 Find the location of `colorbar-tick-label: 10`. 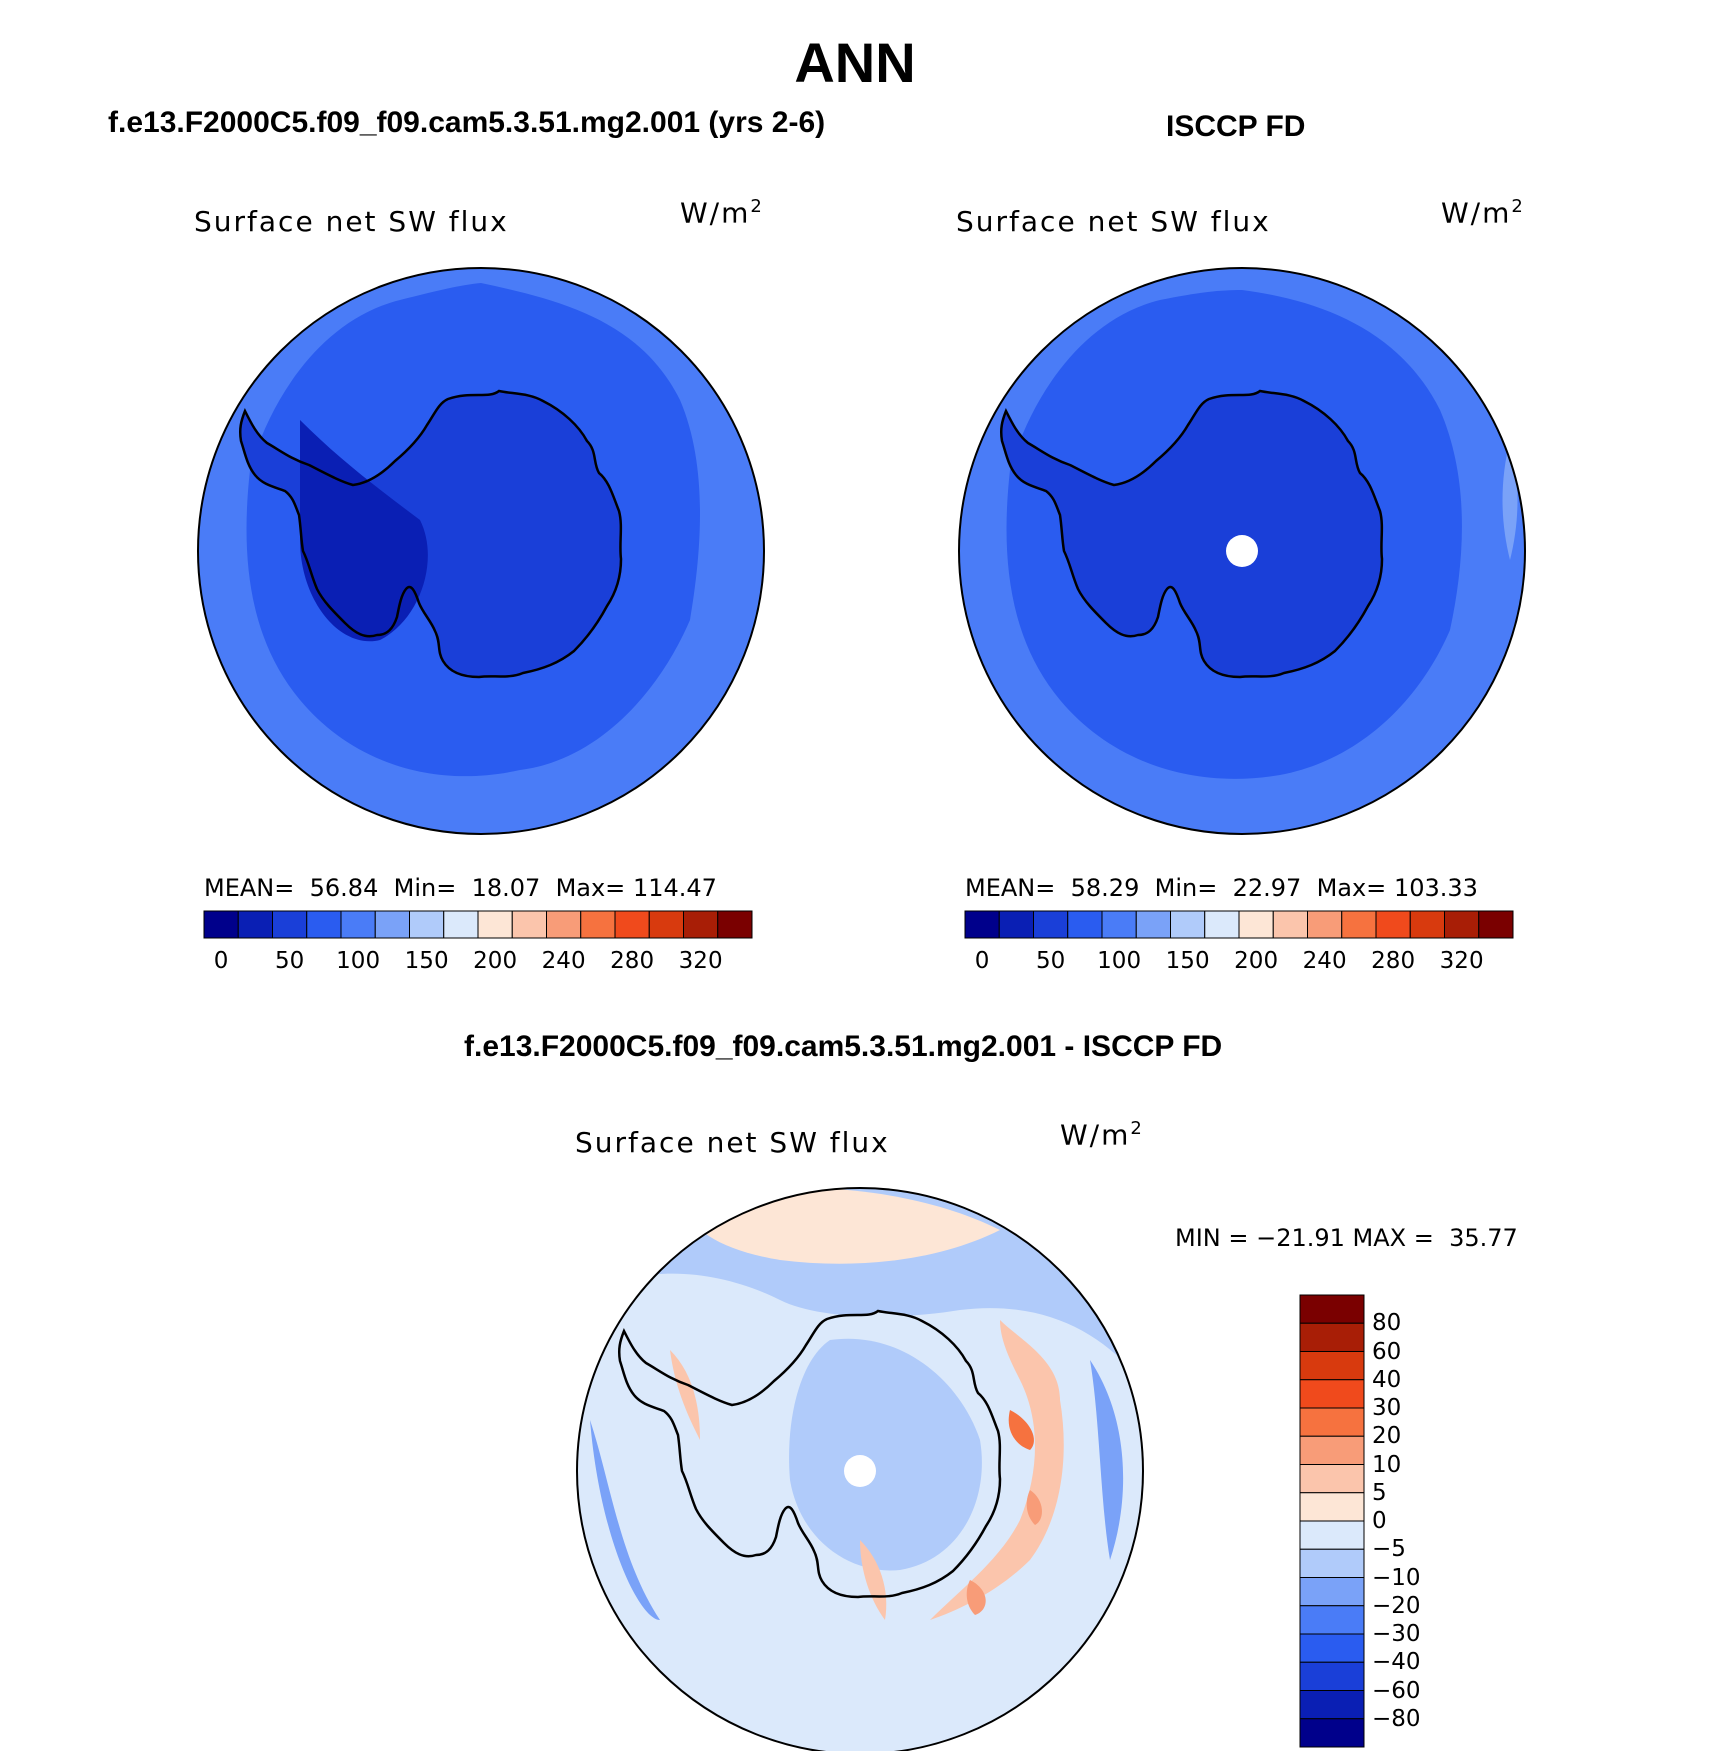

colorbar-tick-label: 10 is located at coordinates (1387, 1464).